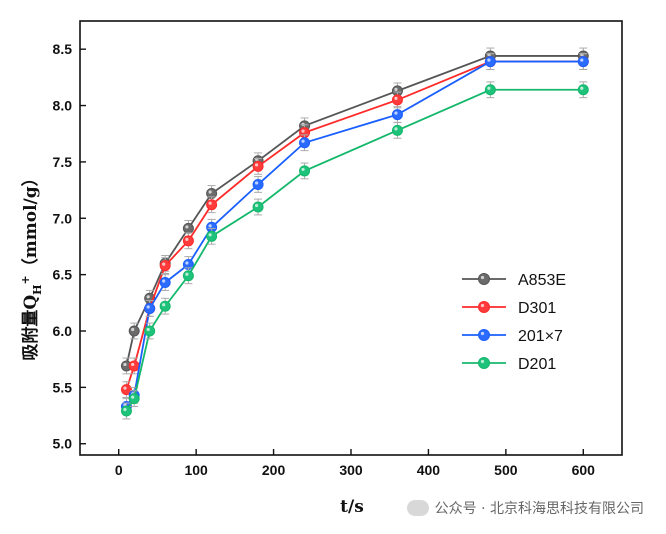 This screenshot has width=666, height=534. Describe the element at coordinates (63, 387) in the screenshot. I see `y-tick-label: 5.5` at that location.